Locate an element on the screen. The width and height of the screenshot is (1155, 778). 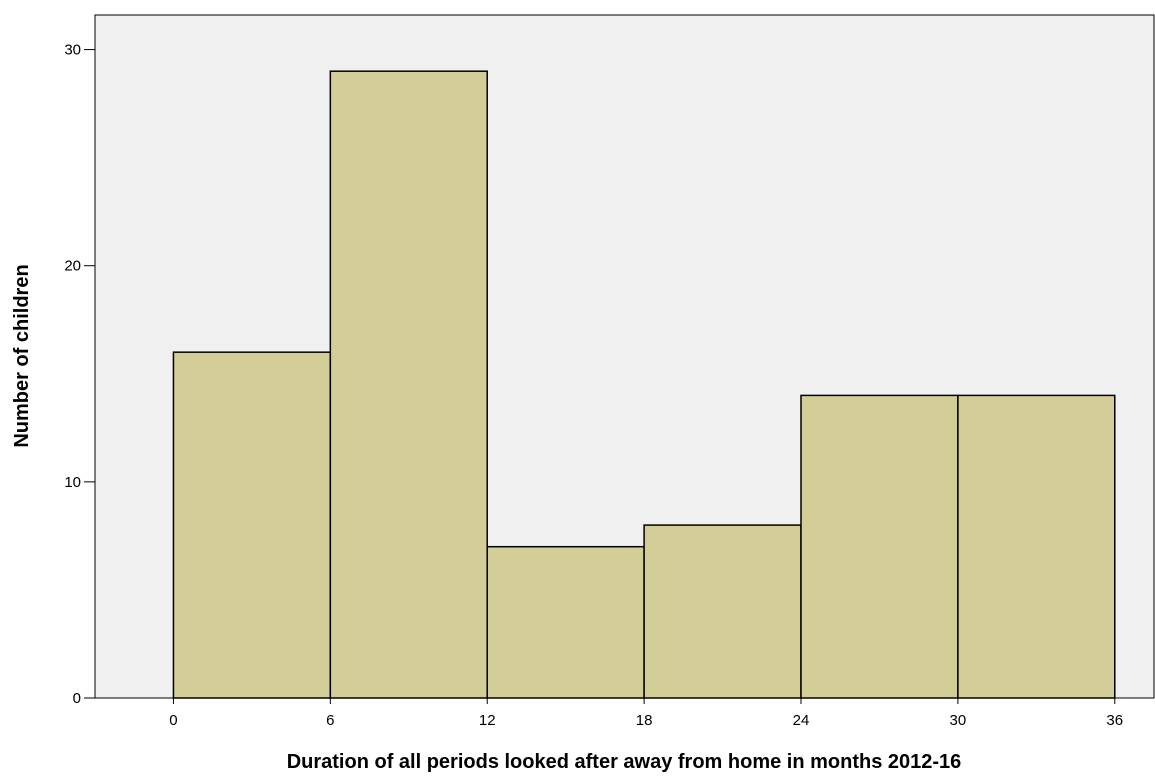
y-tick-label: 30 is located at coordinates (72, 50).